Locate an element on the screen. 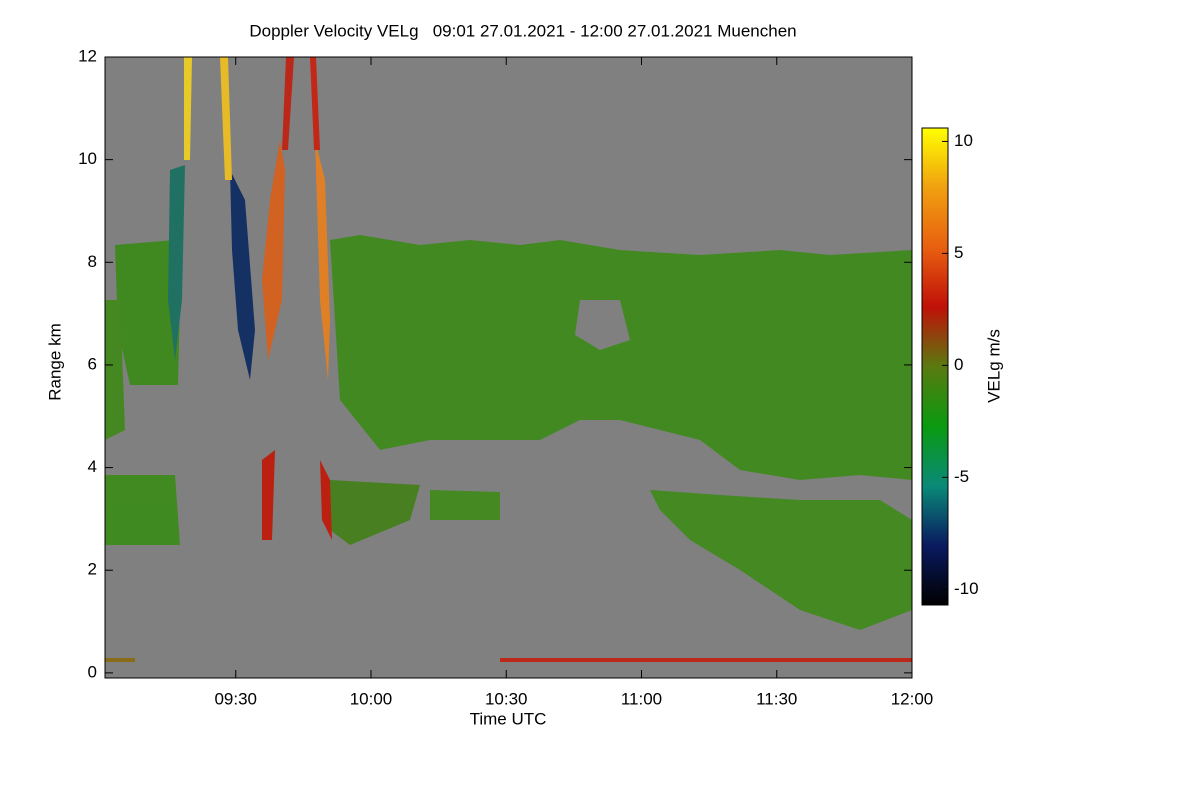  y-axis-label: Range km is located at coordinates (54, 361).